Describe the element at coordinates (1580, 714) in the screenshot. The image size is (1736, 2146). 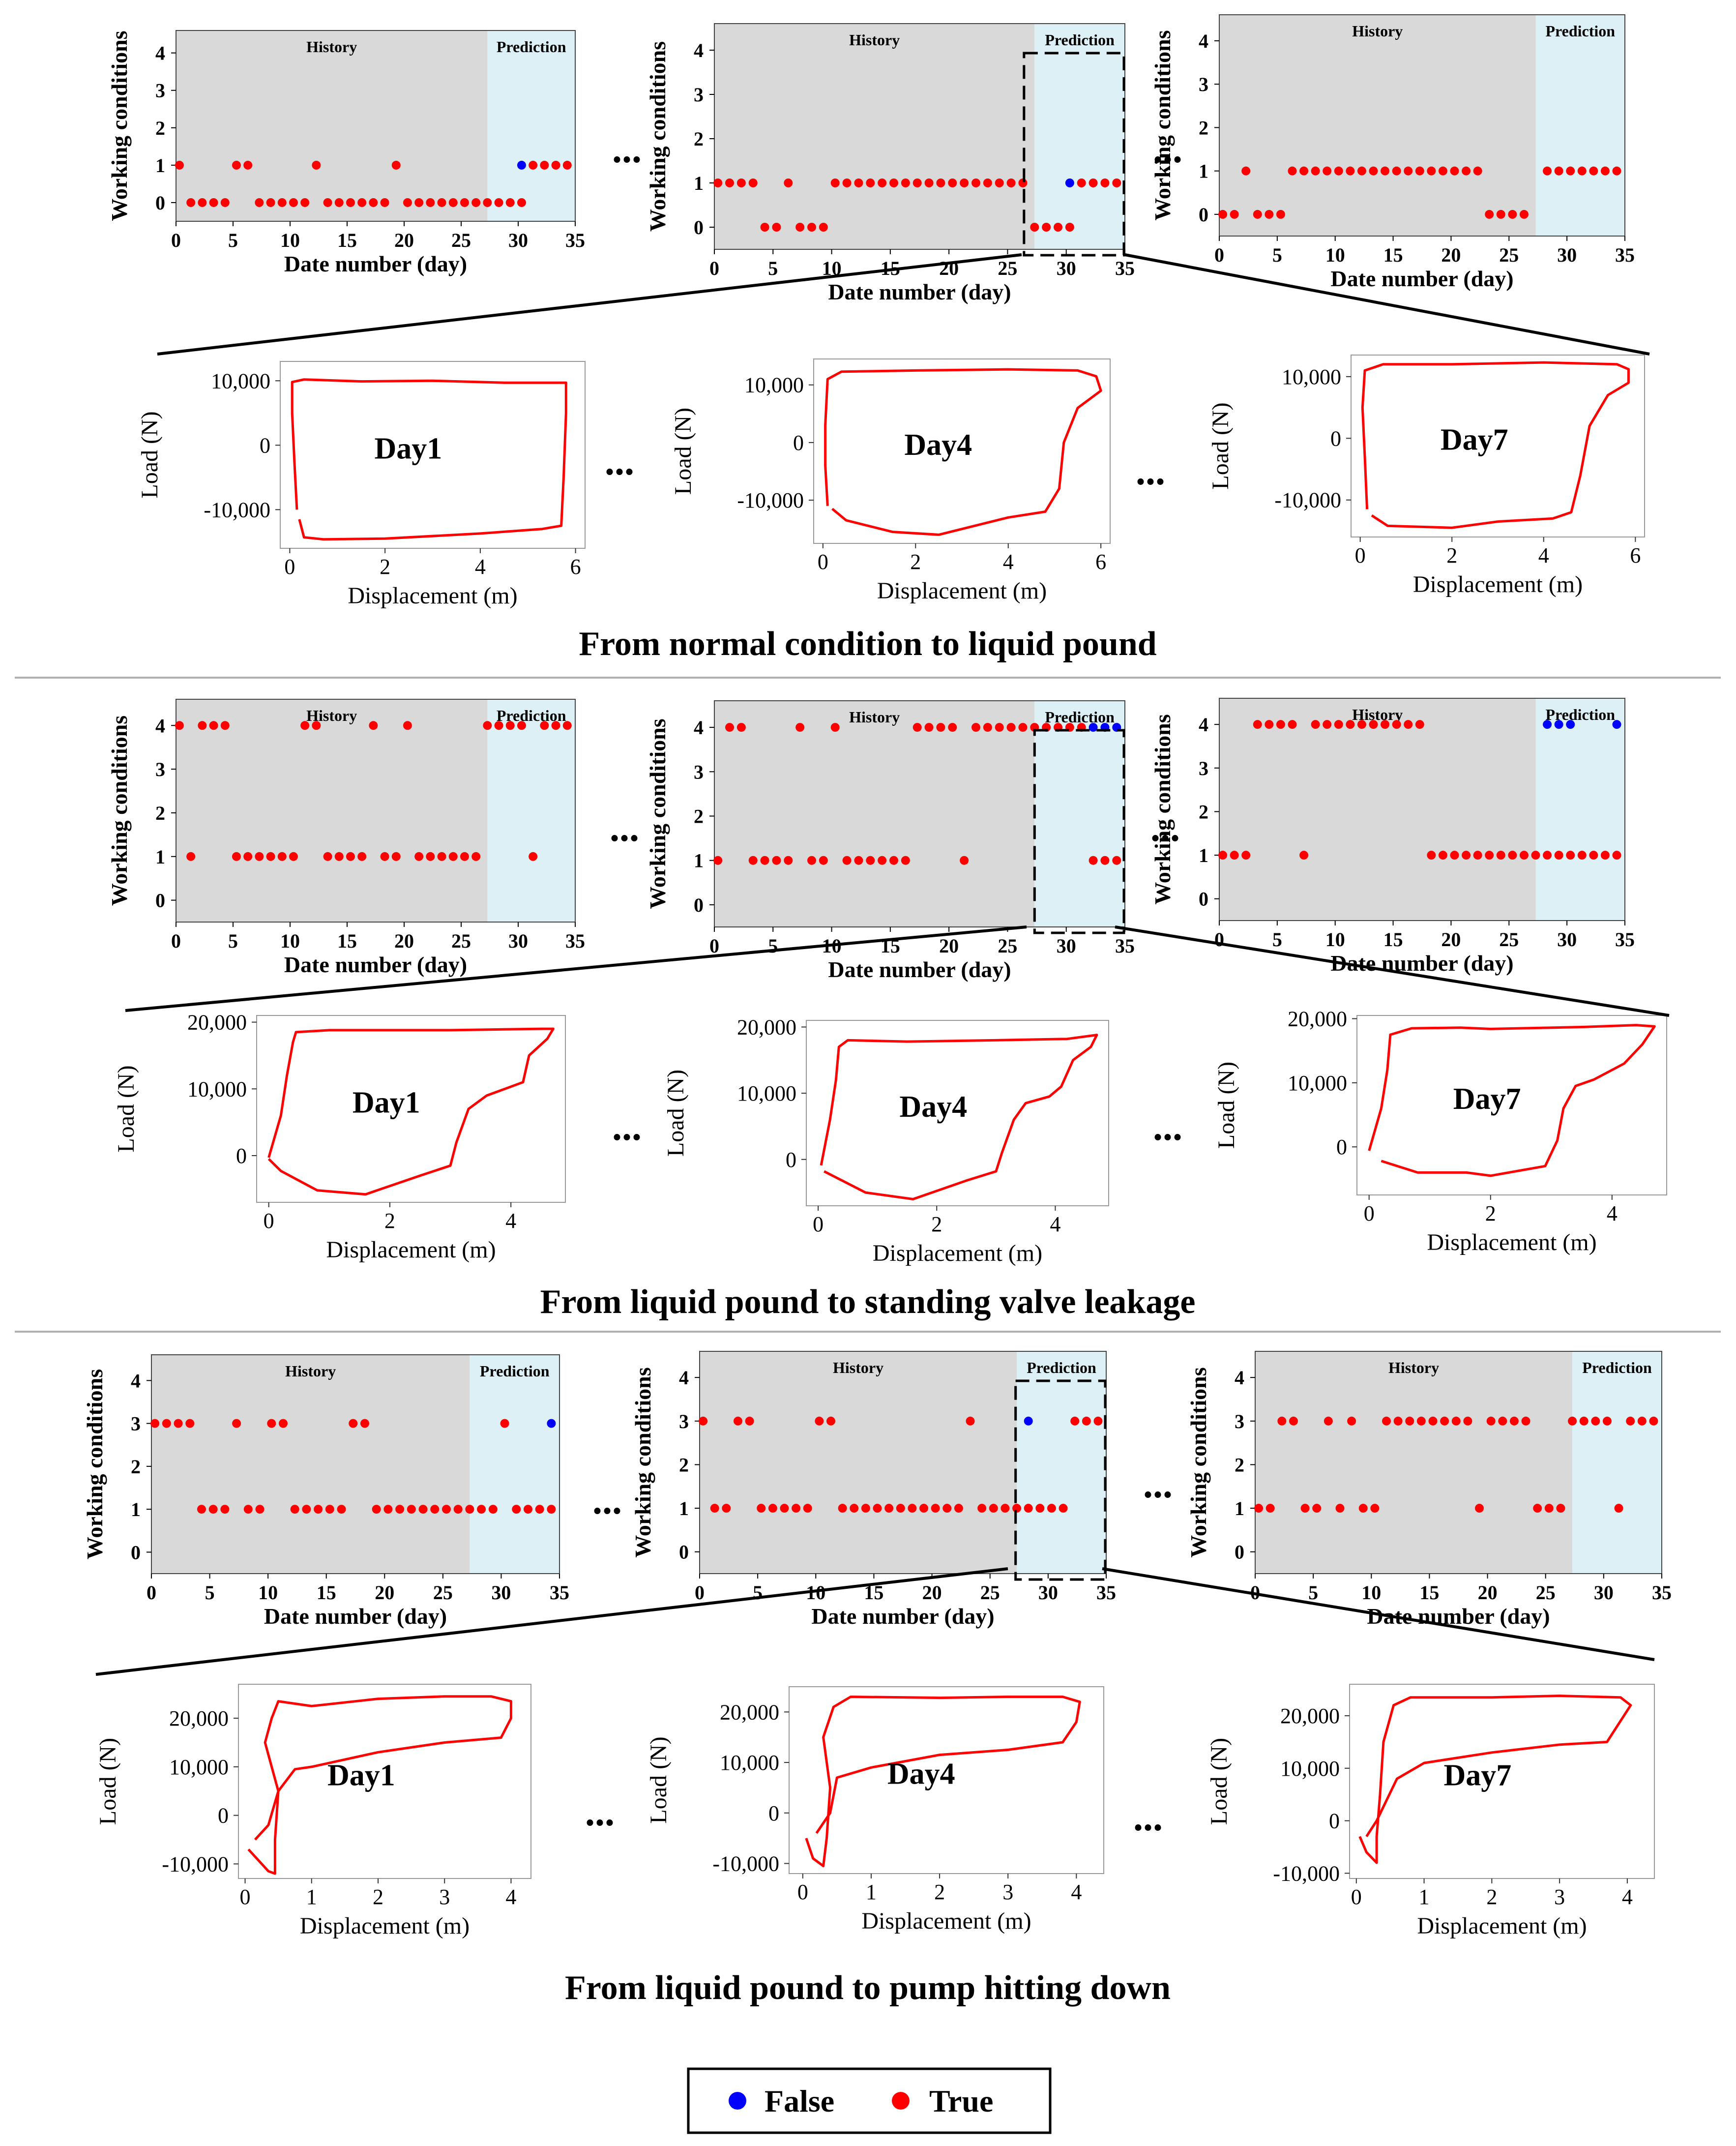
I see `prediction-label: Prediction` at that location.